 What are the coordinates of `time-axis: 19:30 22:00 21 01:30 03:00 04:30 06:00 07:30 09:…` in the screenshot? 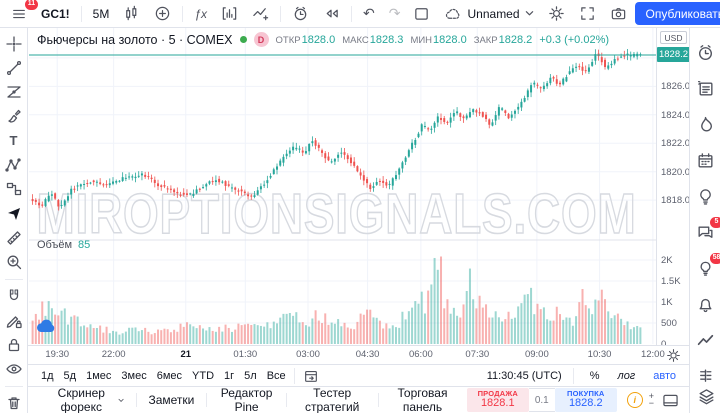 It's located at (358, 354).